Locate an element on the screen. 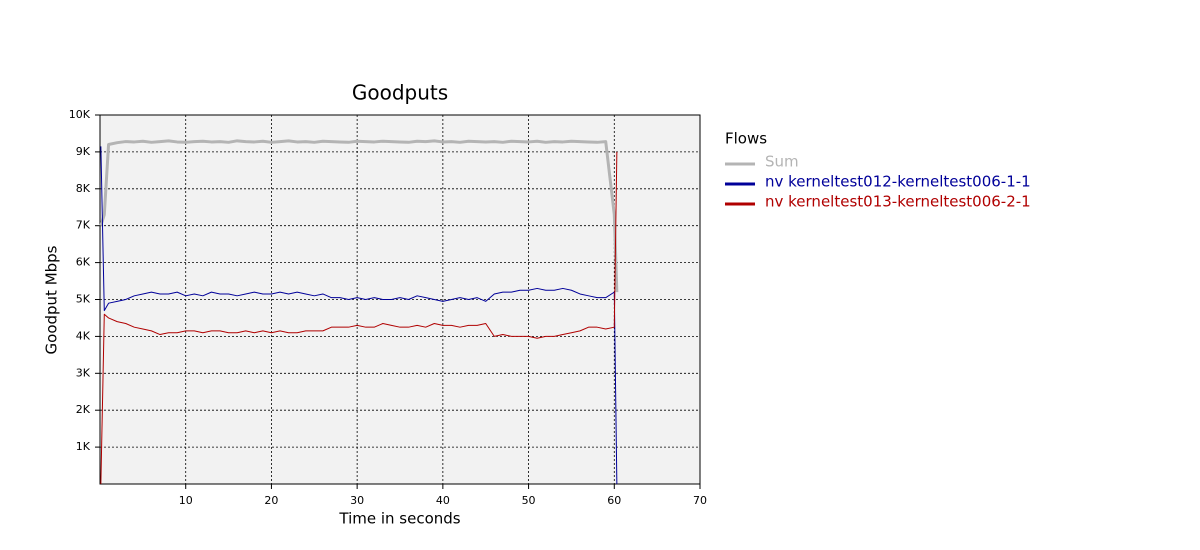  legend-label: Sum is located at coordinates (782, 162).